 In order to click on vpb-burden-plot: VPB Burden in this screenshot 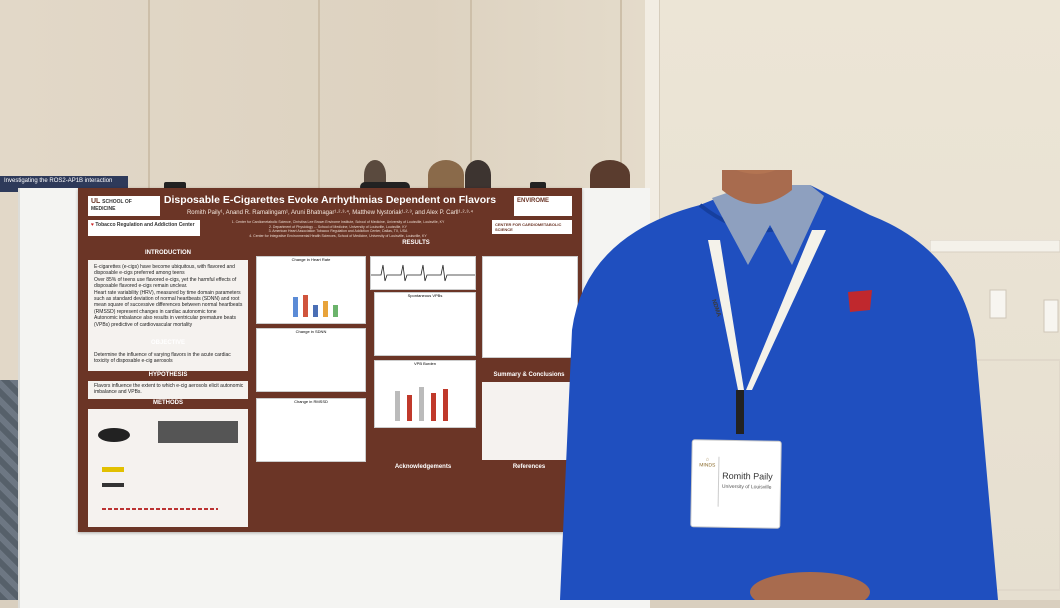, I will do `click(425, 394)`.